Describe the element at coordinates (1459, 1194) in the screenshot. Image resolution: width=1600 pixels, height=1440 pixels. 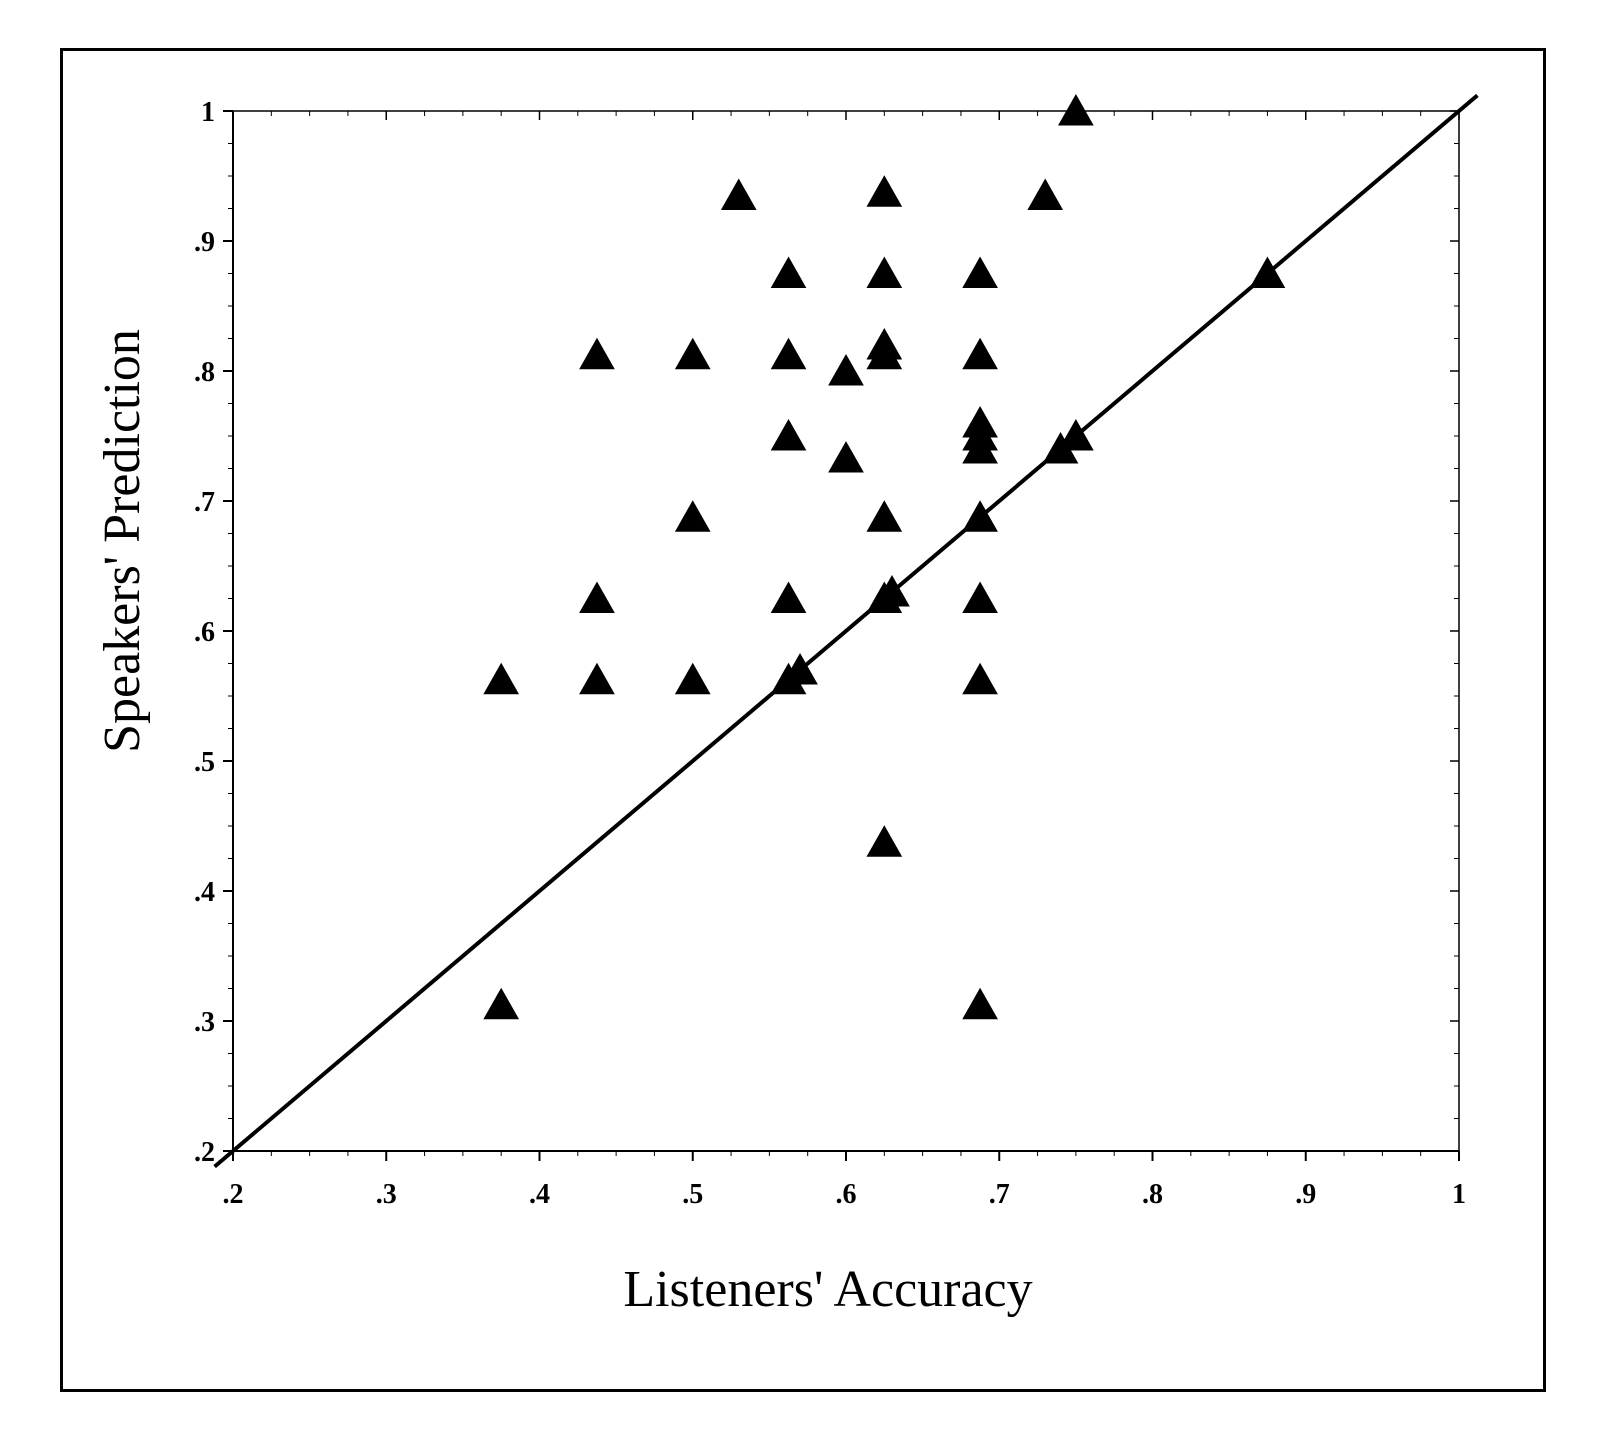
I see `x-tick-label: 1` at that location.